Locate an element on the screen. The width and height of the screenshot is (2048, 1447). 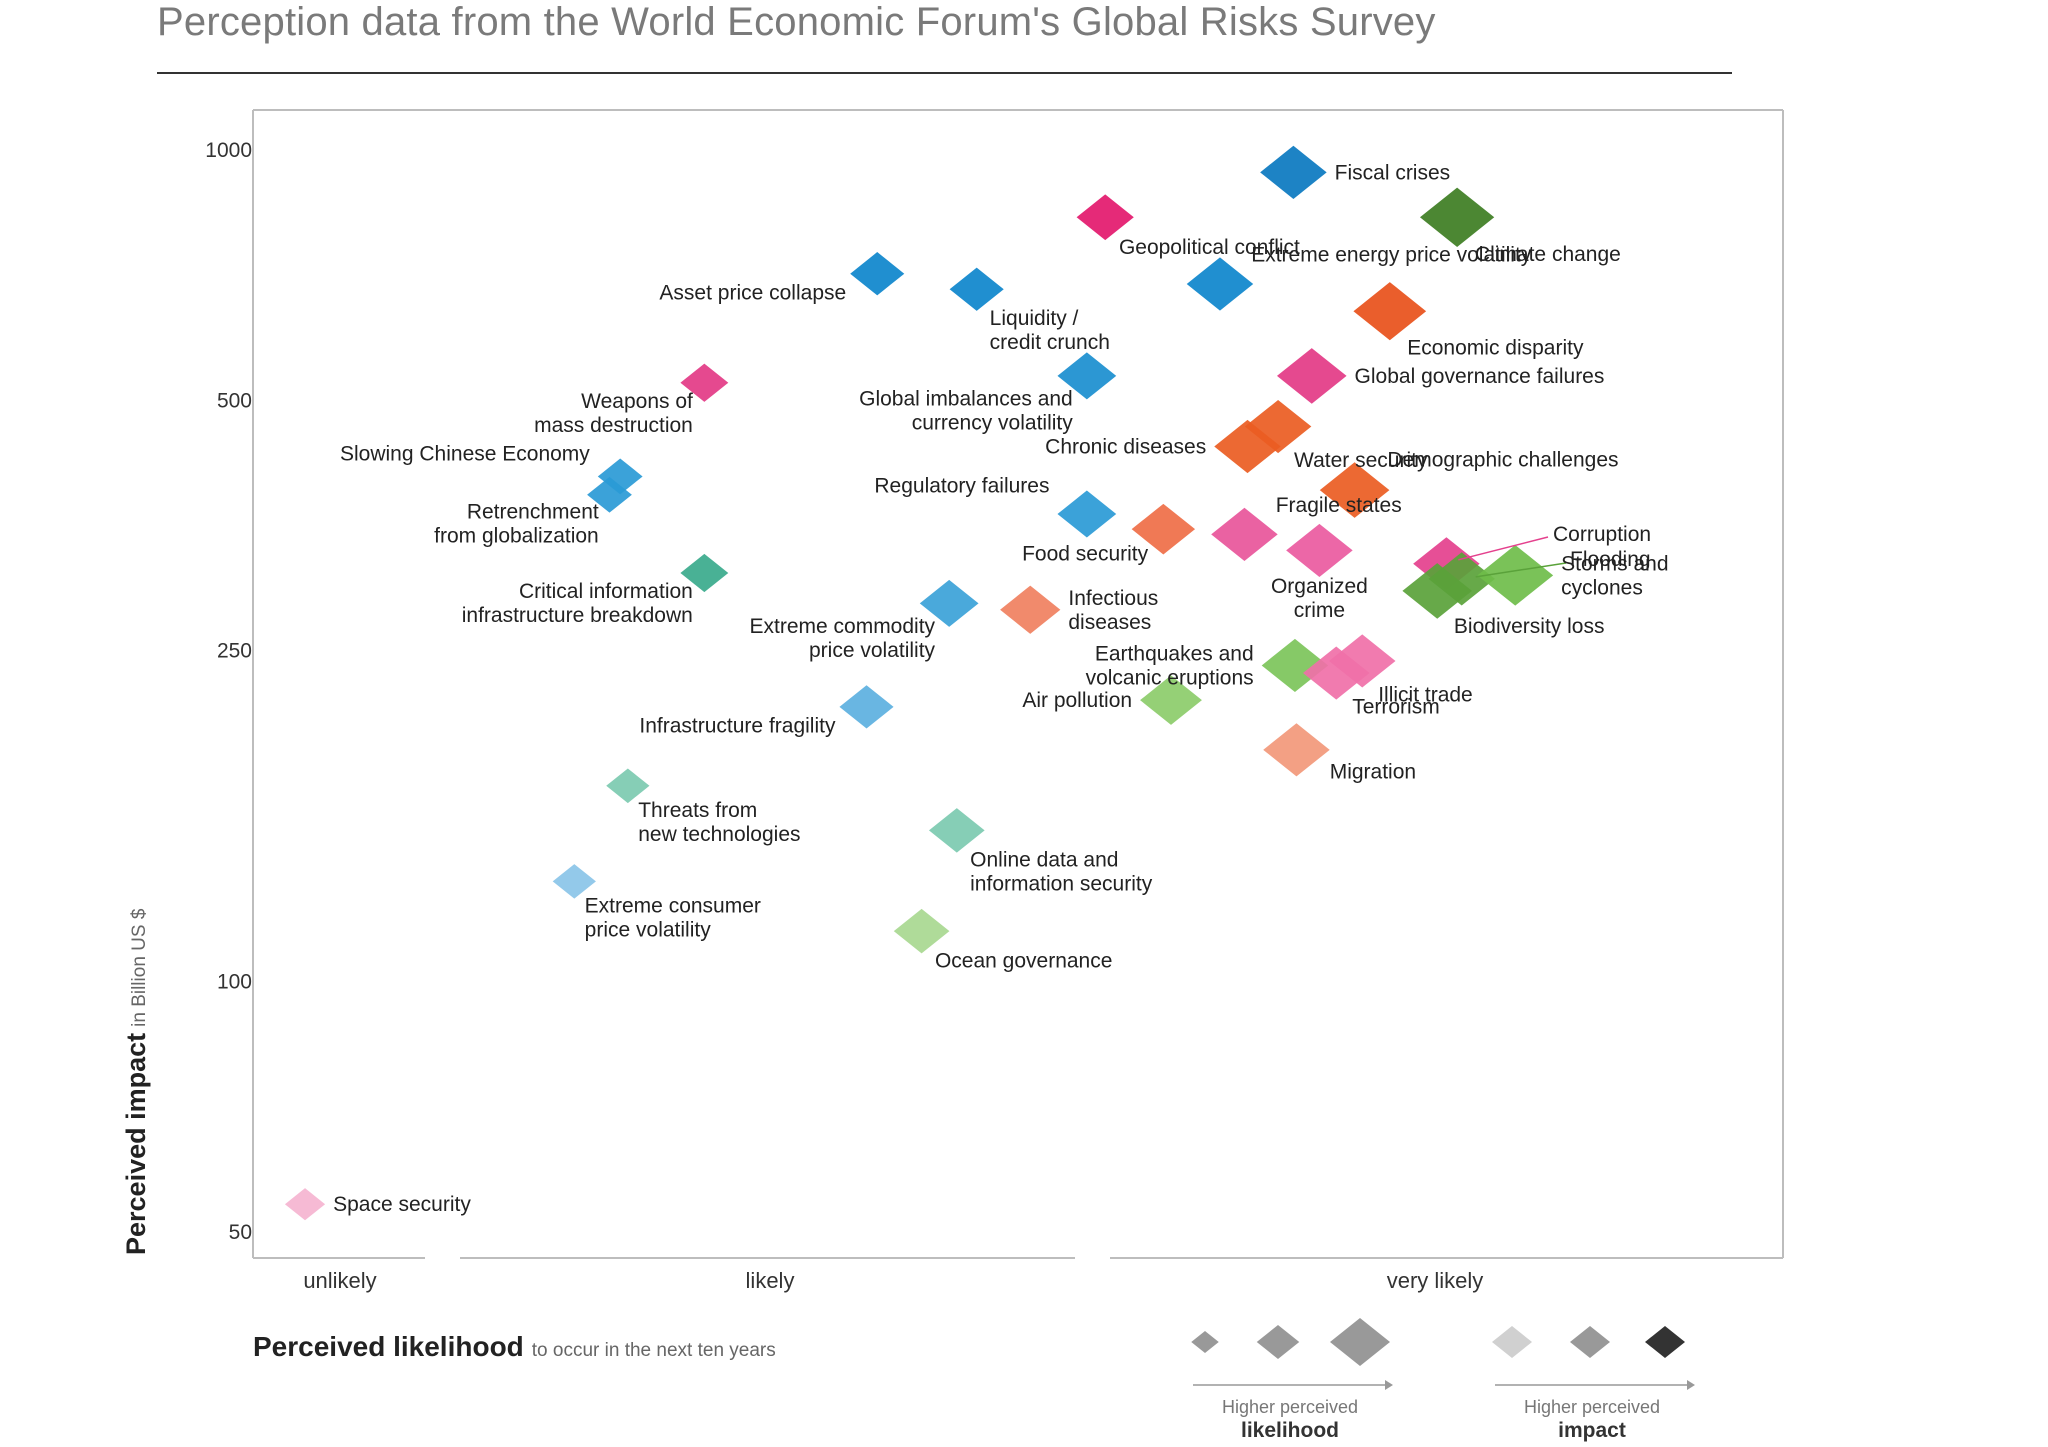
y-tick-label-500: 500 is located at coordinates (234, 400).